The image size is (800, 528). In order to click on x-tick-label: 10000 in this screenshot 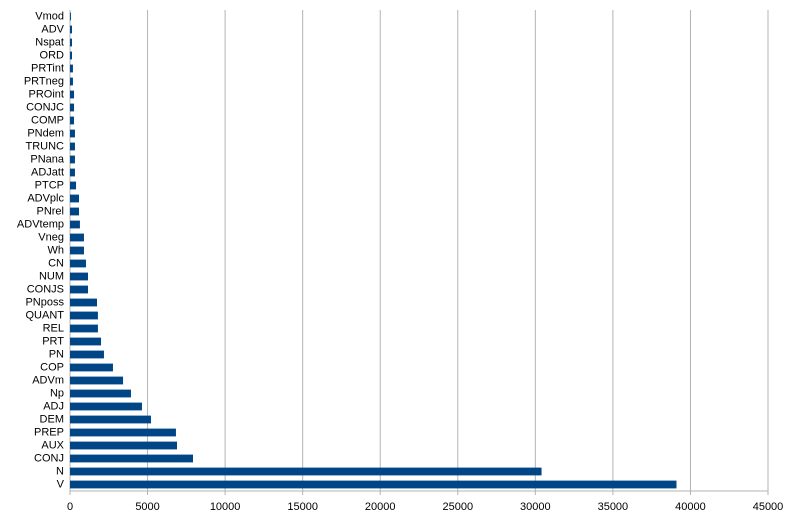, I will do `click(225, 507)`.